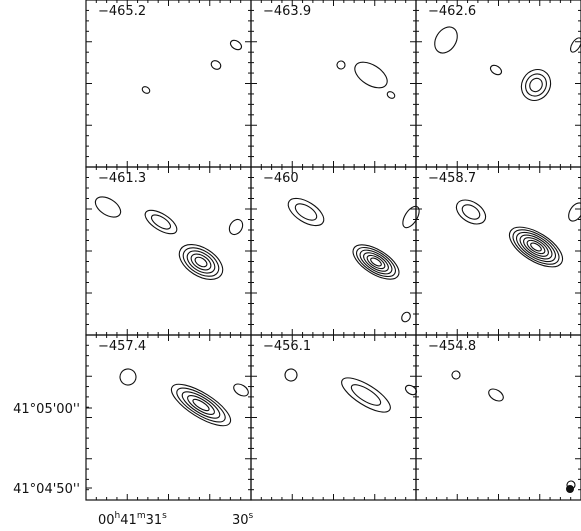 Image resolution: width=581 pixels, height=531 pixels. I want to click on channel-velocity-label: −465.2, so click(122, 11).